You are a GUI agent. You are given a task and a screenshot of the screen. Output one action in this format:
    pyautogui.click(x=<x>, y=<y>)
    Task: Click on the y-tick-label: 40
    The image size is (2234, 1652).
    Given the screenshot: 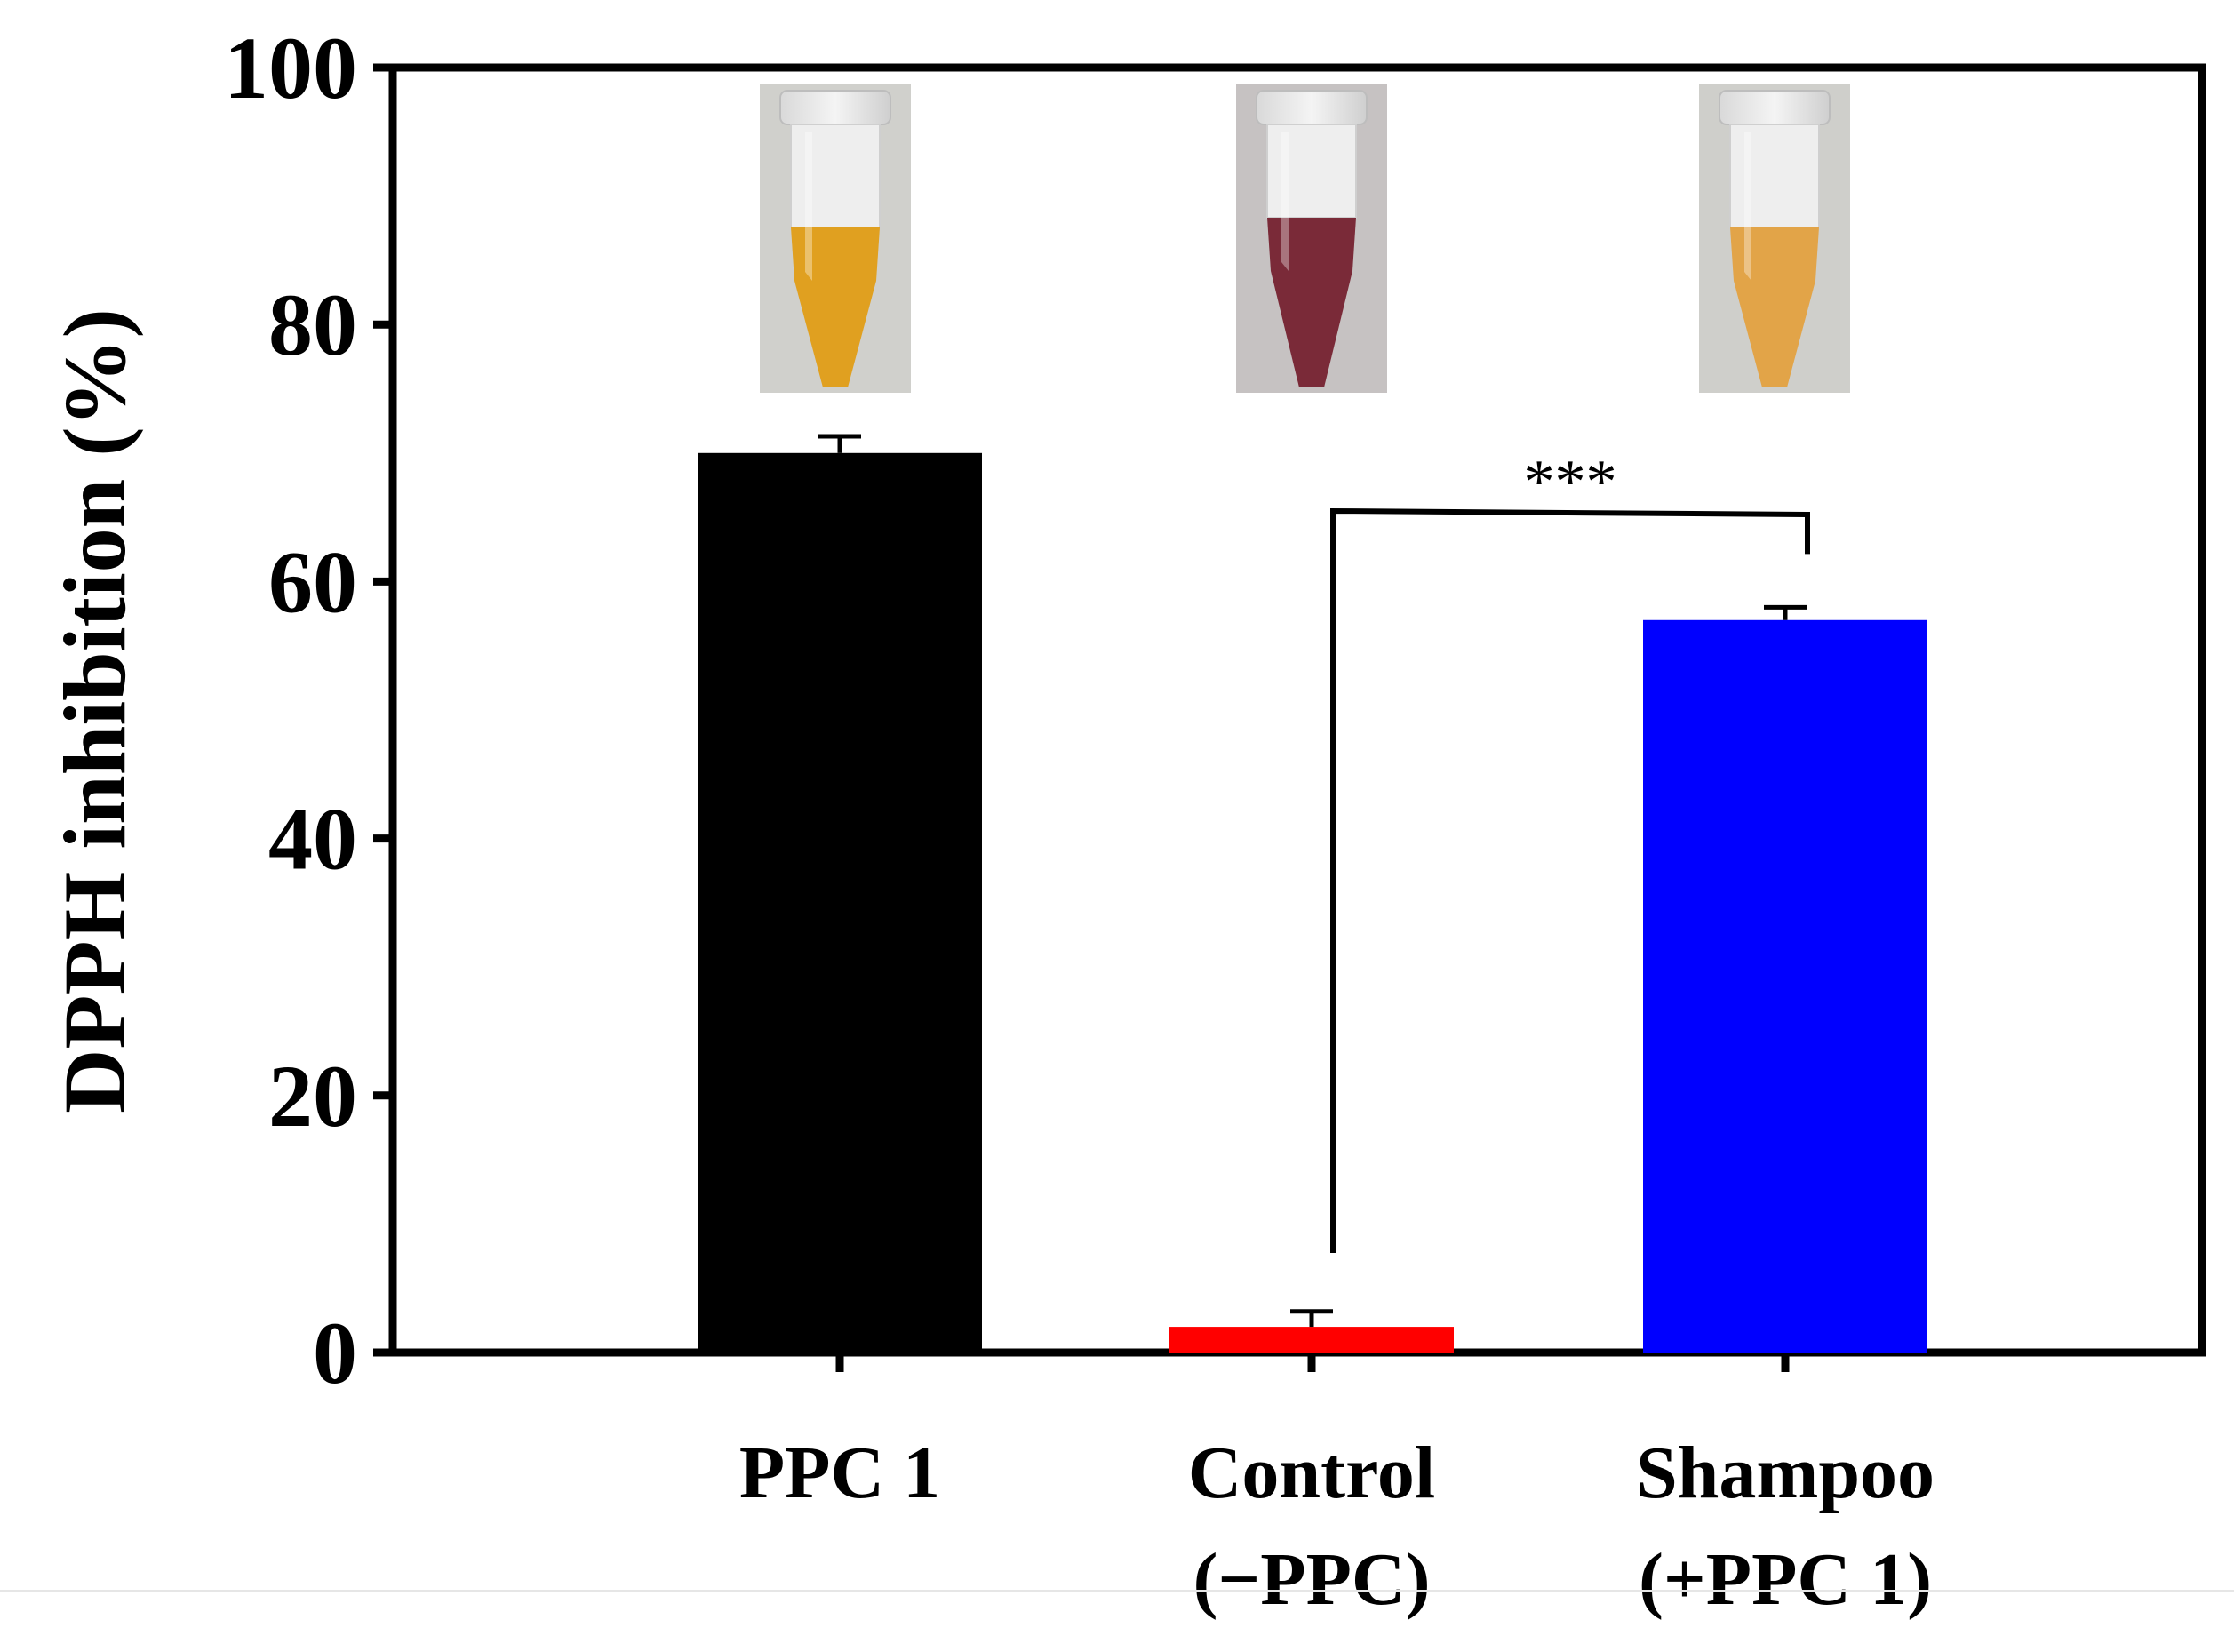 What is the action you would take?
    pyautogui.click(x=312, y=839)
    